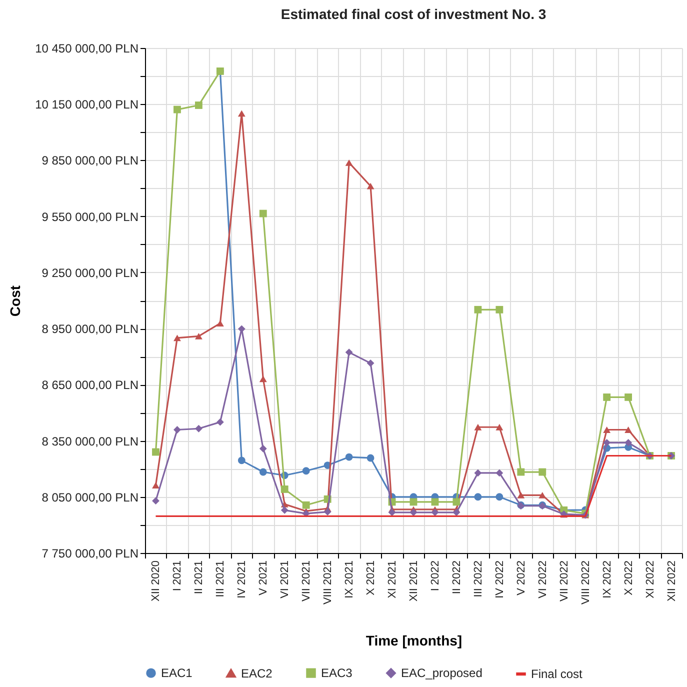  Describe the element at coordinates (500, 579) in the screenshot. I see `x-tick-label: IV 2022` at that location.